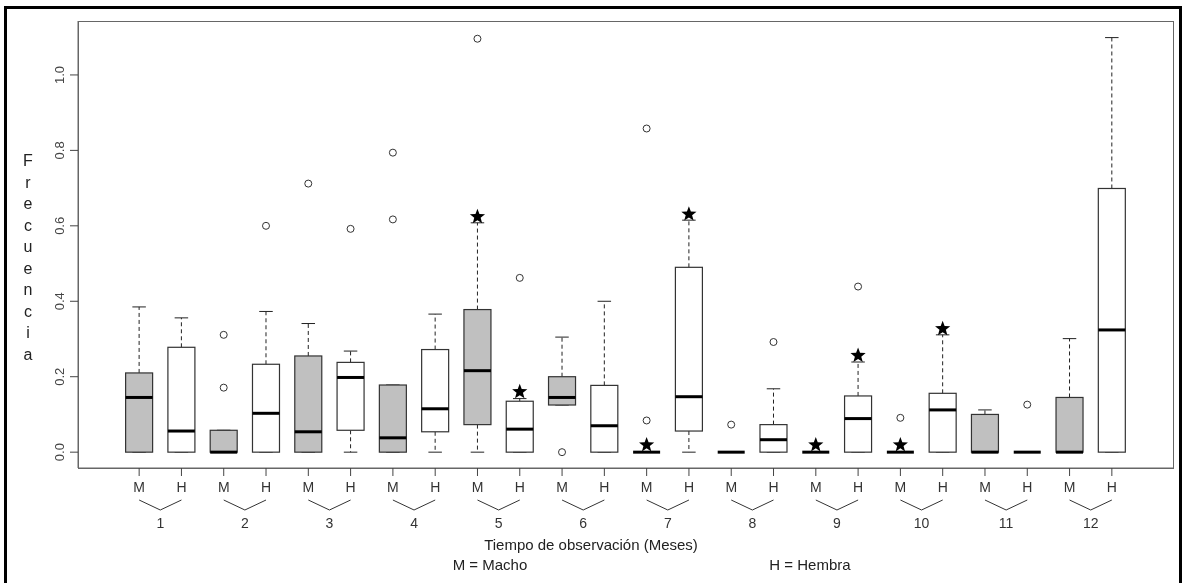 This screenshot has height=583, width=1182. I want to click on text: 4, so click(414, 523).